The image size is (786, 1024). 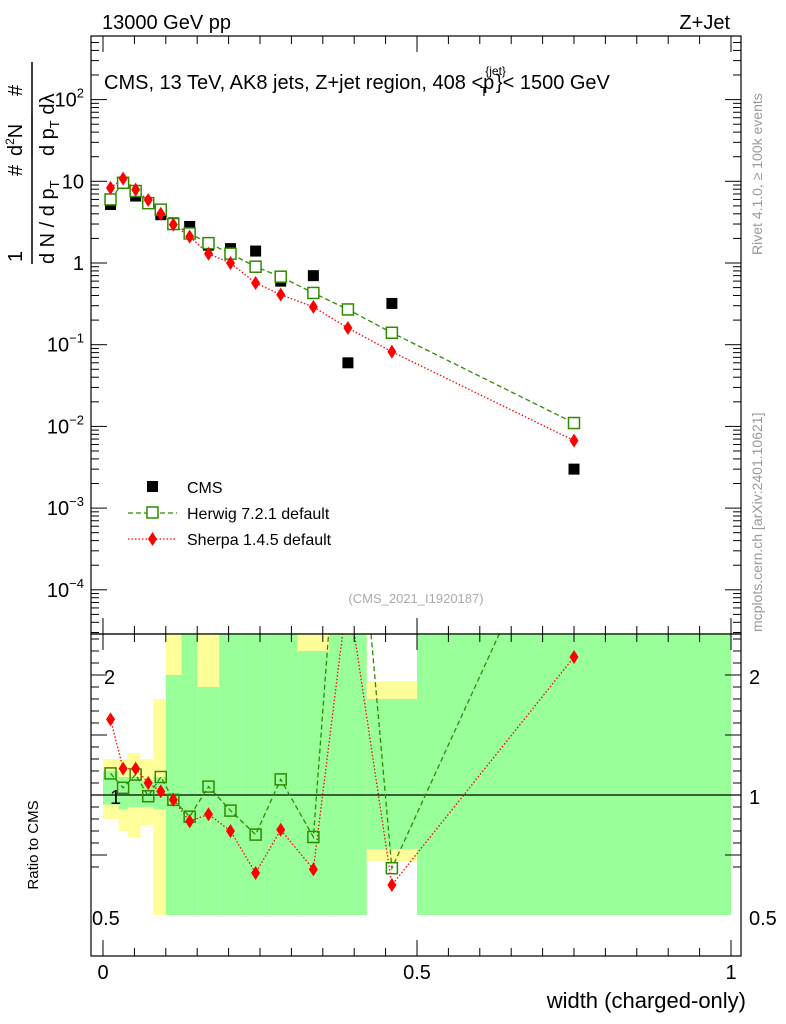 What do you see at coordinates (495, 71) in the screenshot?
I see `chart-title-sup: {jet}` at bounding box center [495, 71].